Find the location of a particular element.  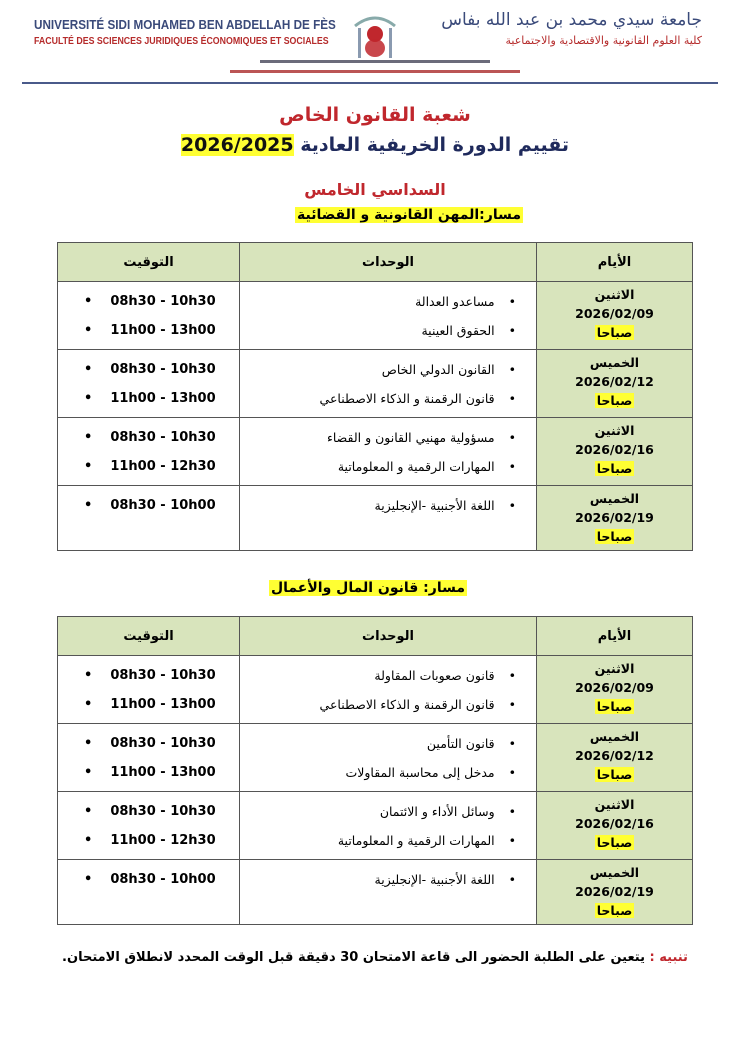

unit-item: قانون صعوبات المقاولة is located at coordinates (378, 675).